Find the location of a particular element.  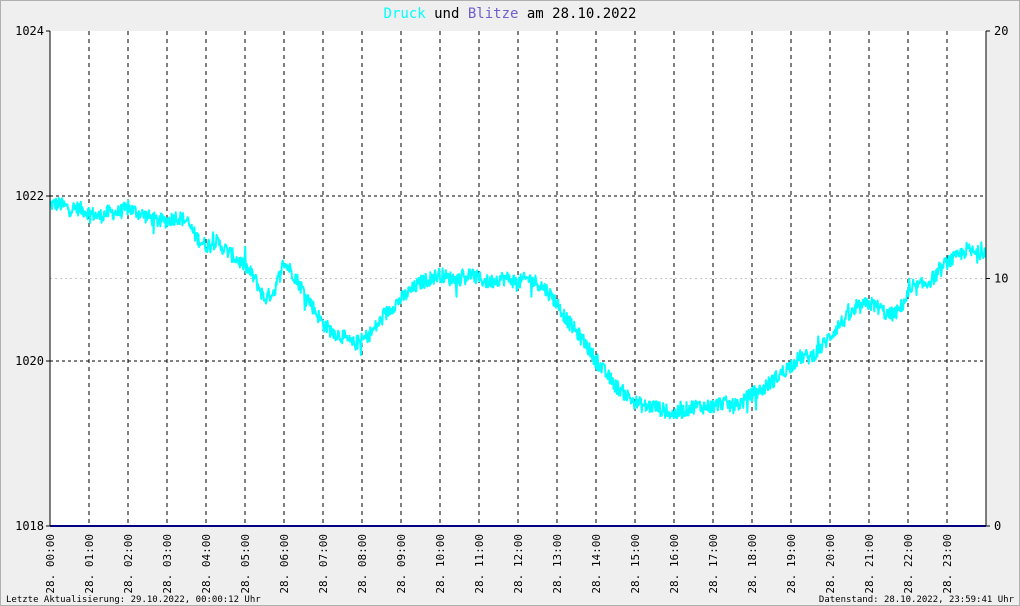

y-right-tick-label: 0 is located at coordinates (997, 526).